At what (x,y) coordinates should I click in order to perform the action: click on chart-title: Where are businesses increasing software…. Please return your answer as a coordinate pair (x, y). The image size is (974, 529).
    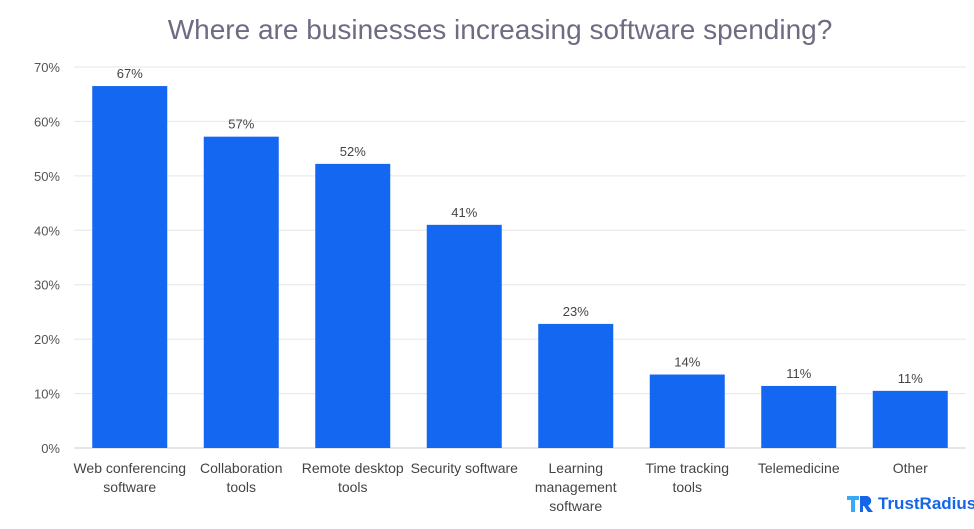
    Looking at the image, I should click on (500, 29).